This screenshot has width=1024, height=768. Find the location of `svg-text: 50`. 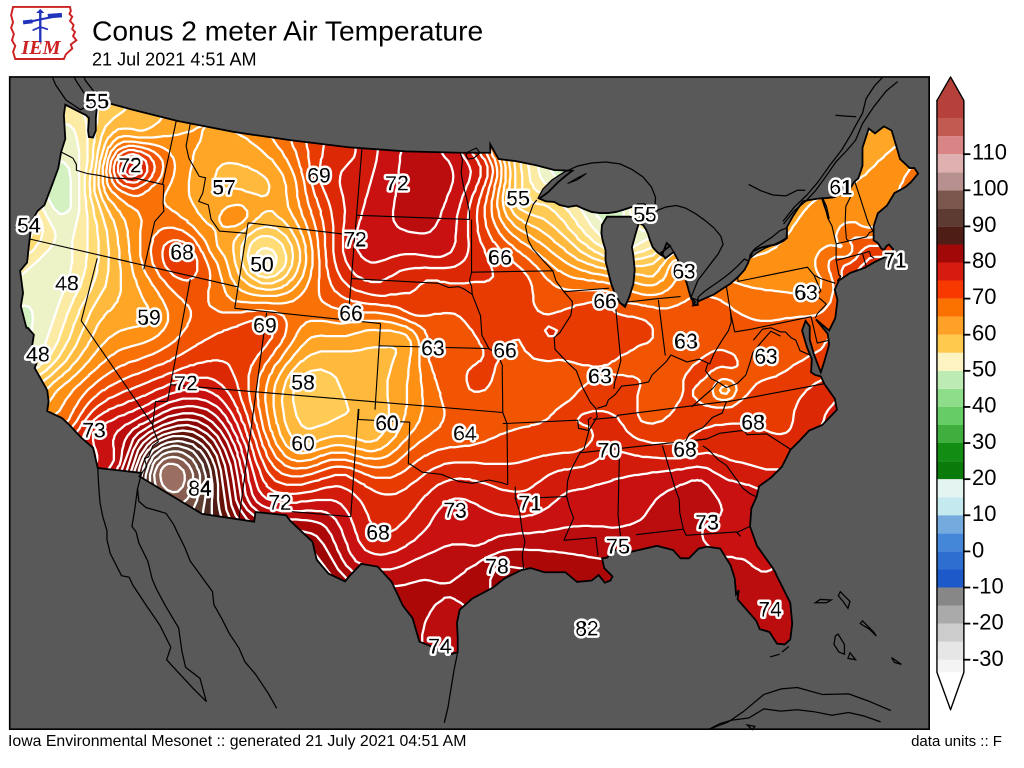

svg-text: 50 is located at coordinates (984, 369).